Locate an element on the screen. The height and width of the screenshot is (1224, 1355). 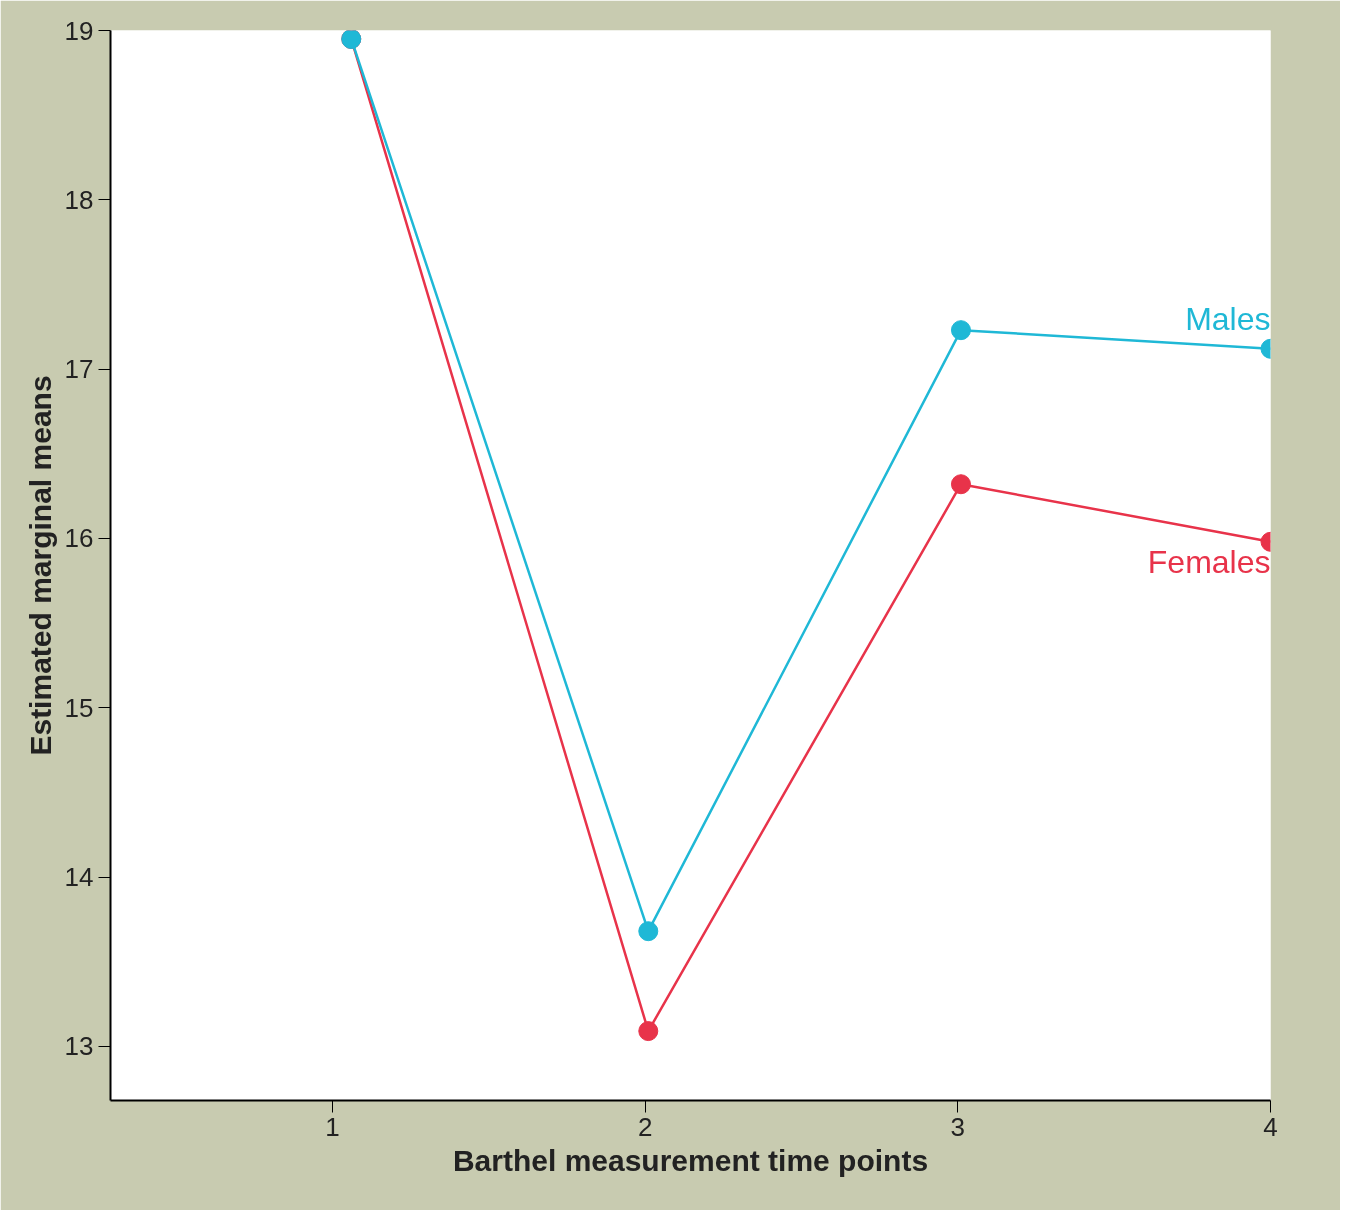
y-tick-label: 16 is located at coordinates (79, 538).